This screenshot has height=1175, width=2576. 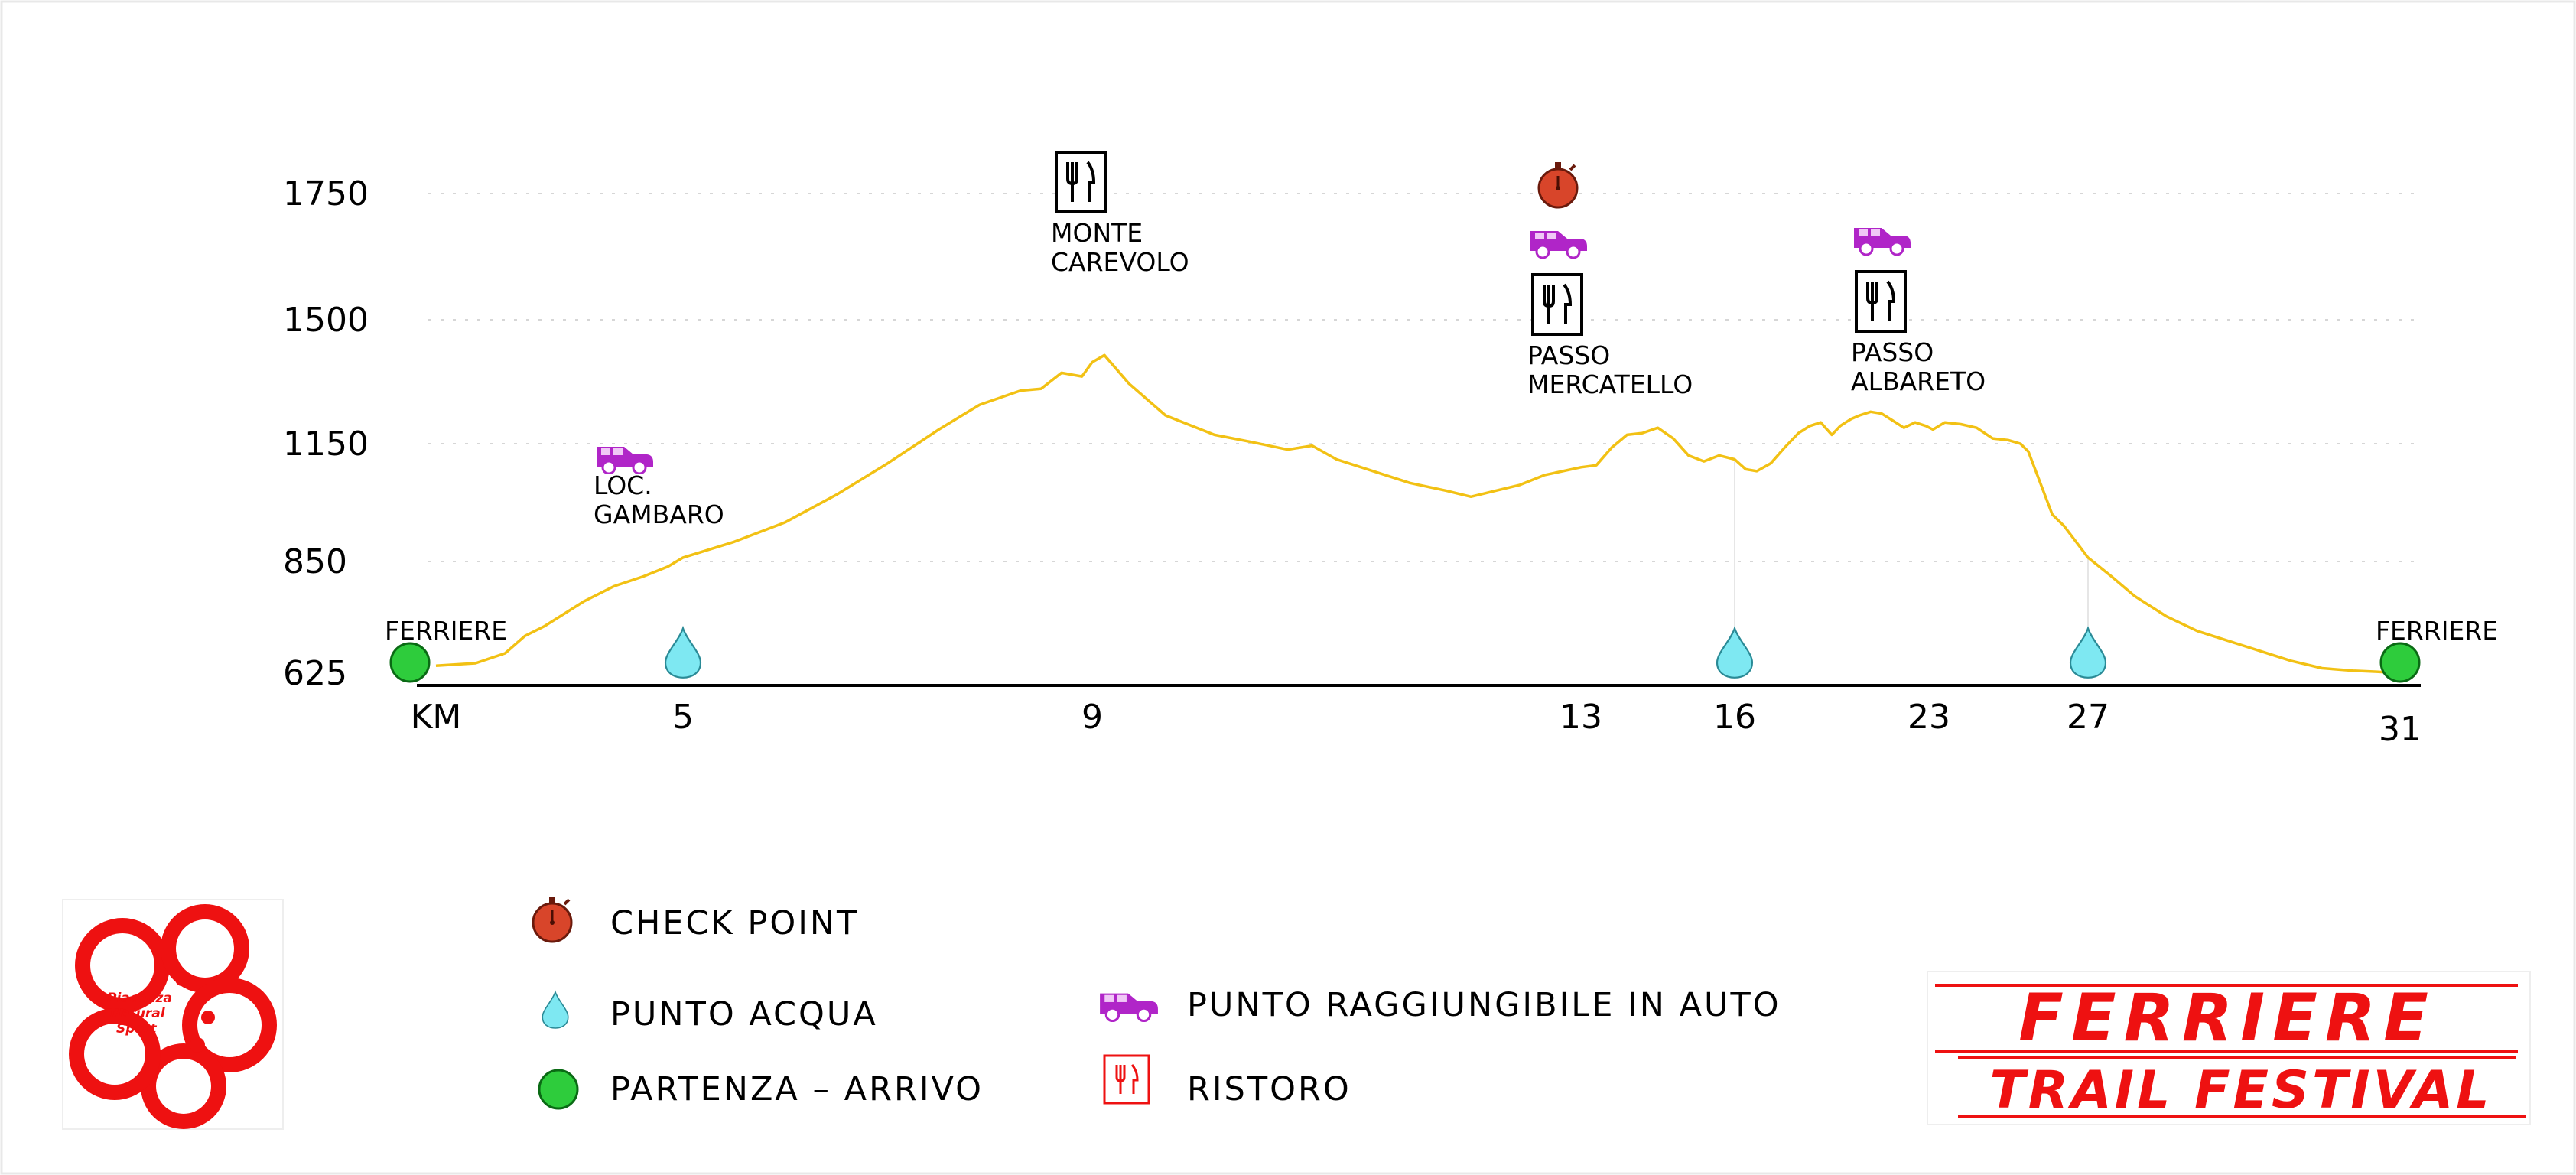 What do you see at coordinates (326, 444) in the screenshot?
I see `y-tick-label: 1150` at bounding box center [326, 444].